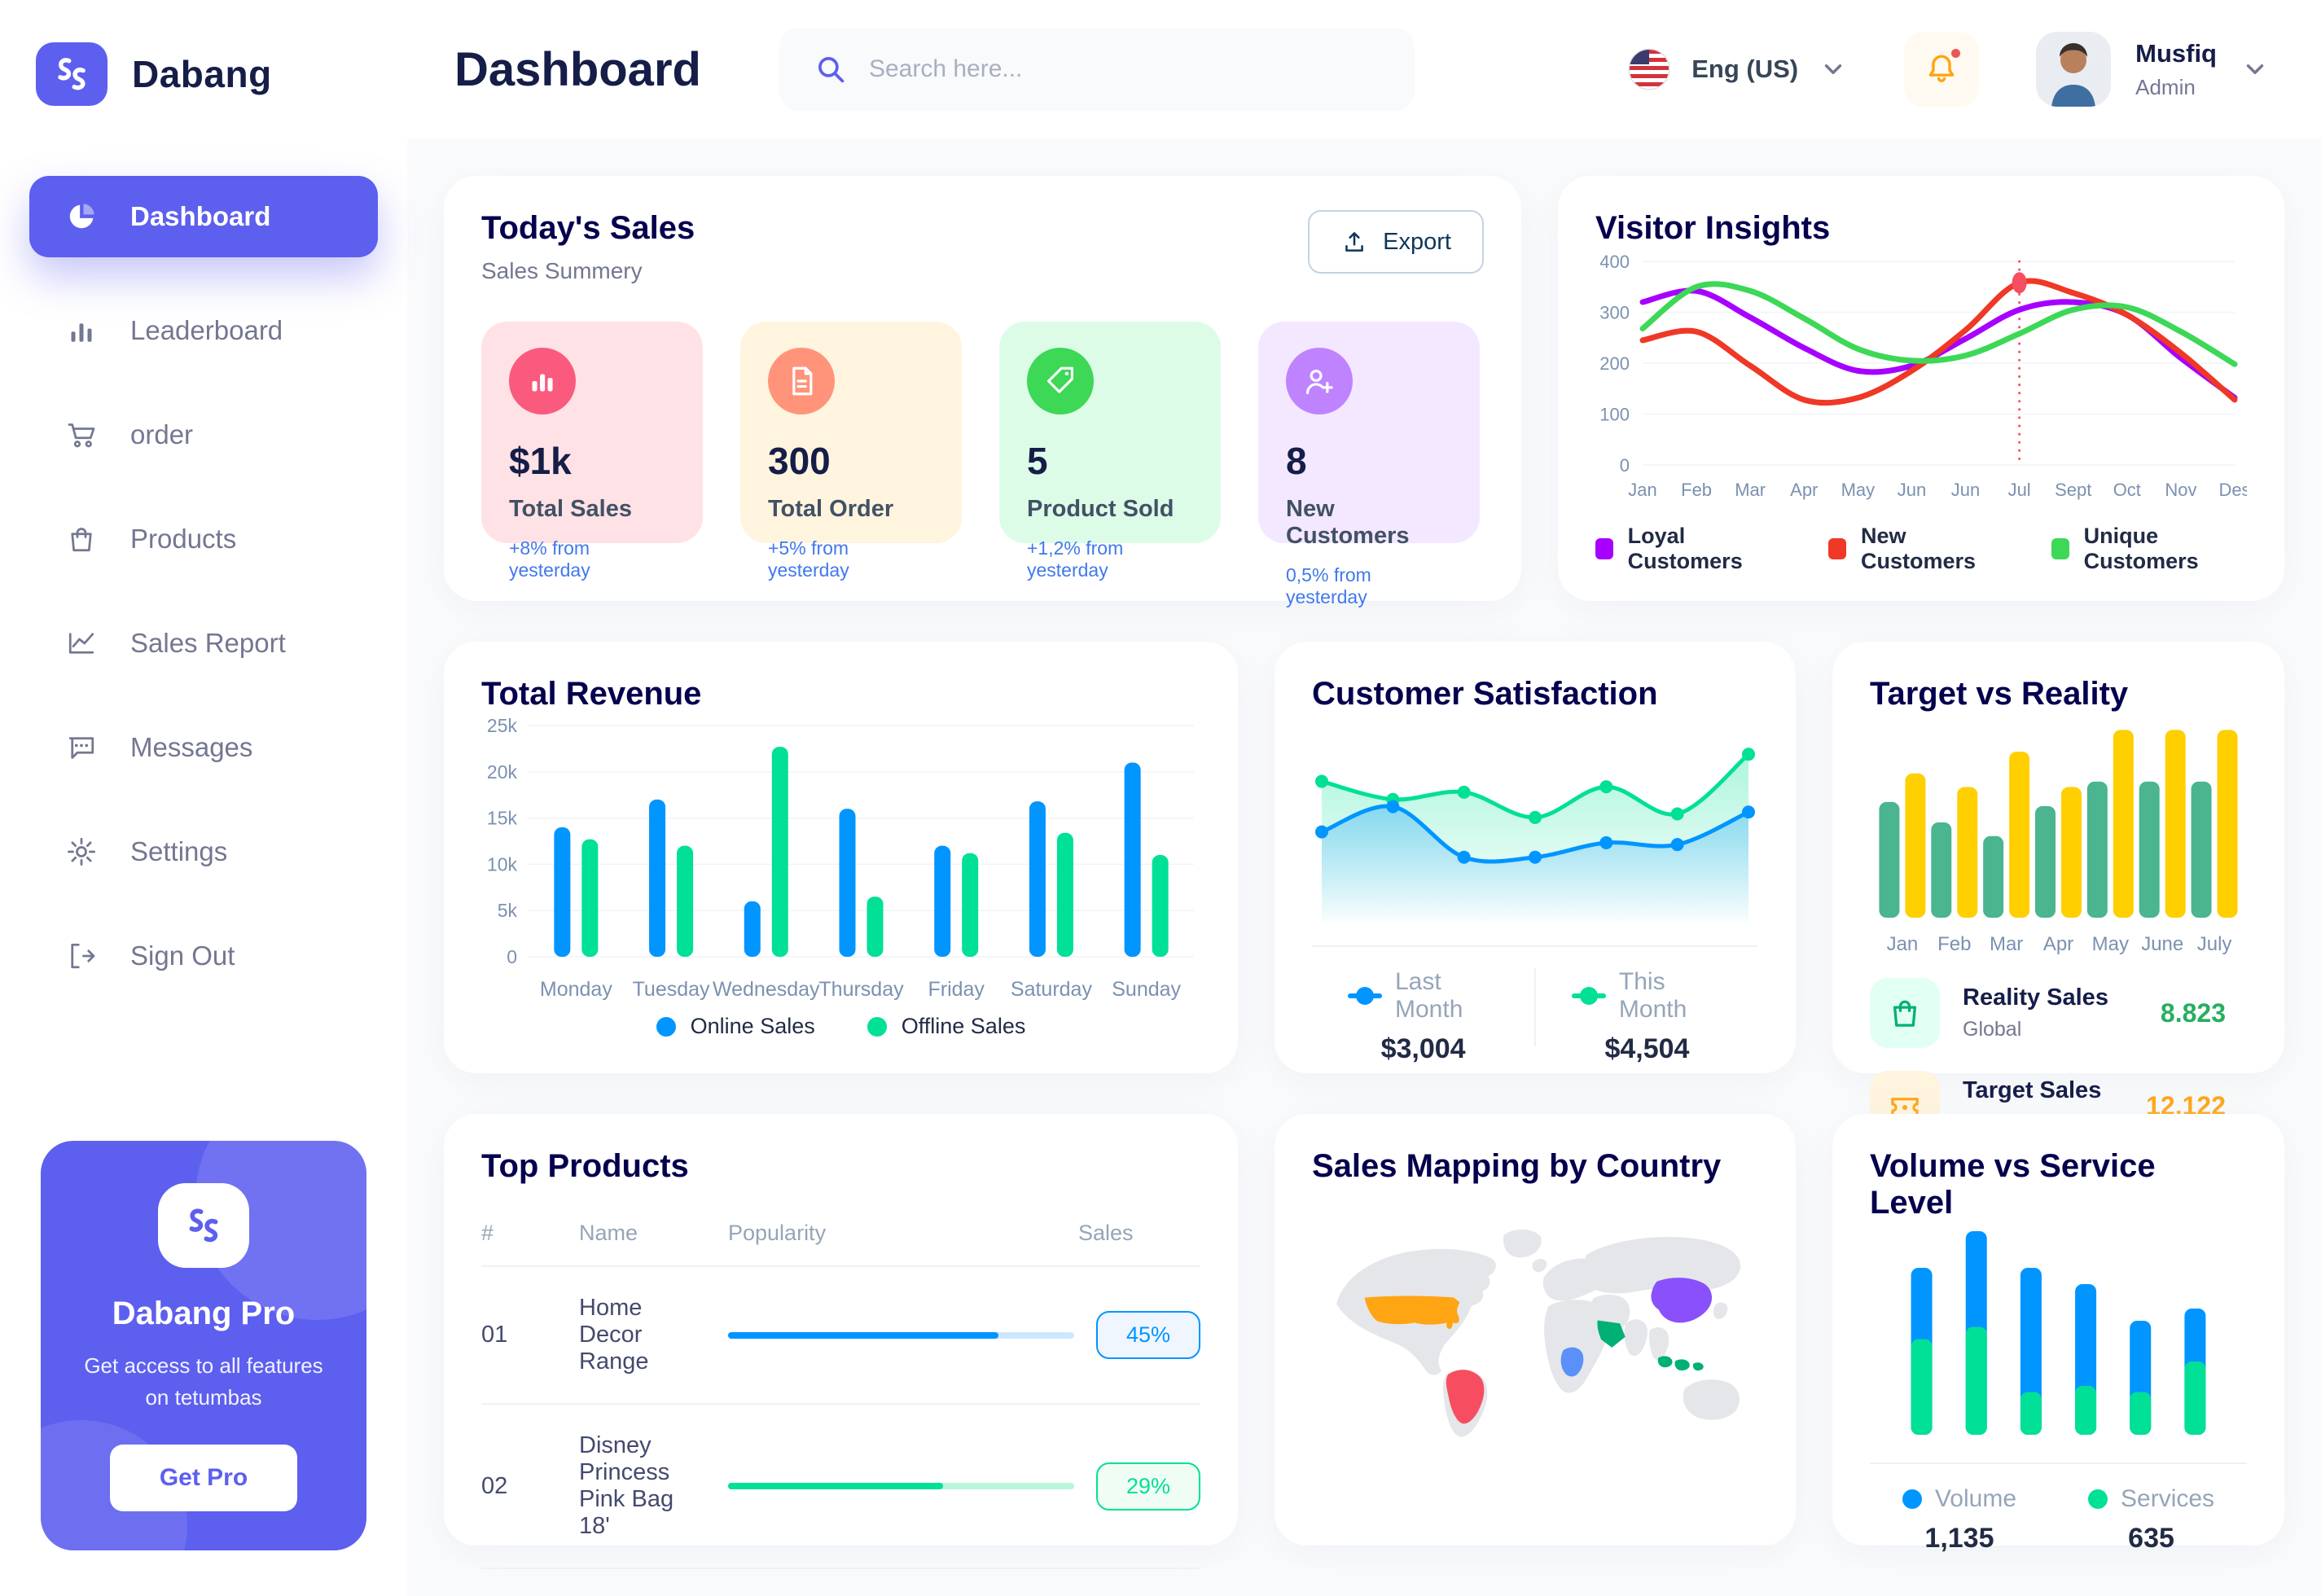  What do you see at coordinates (777, 1233) in the screenshot?
I see `col-popularity-header: Popularity` at bounding box center [777, 1233].